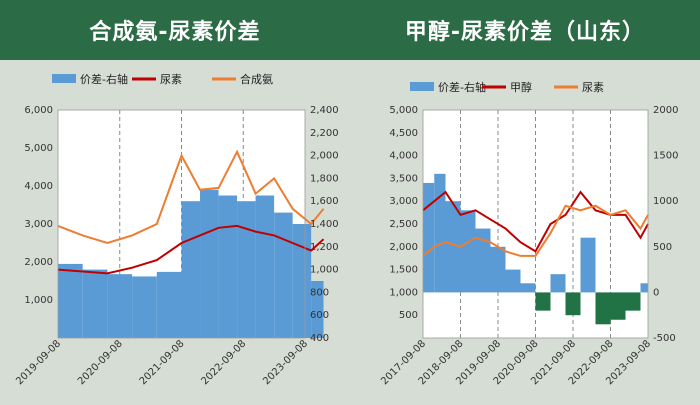  Describe the element at coordinates (403, 133) in the screenshot. I see `right-y-left-tick-label: 4,500` at that location.